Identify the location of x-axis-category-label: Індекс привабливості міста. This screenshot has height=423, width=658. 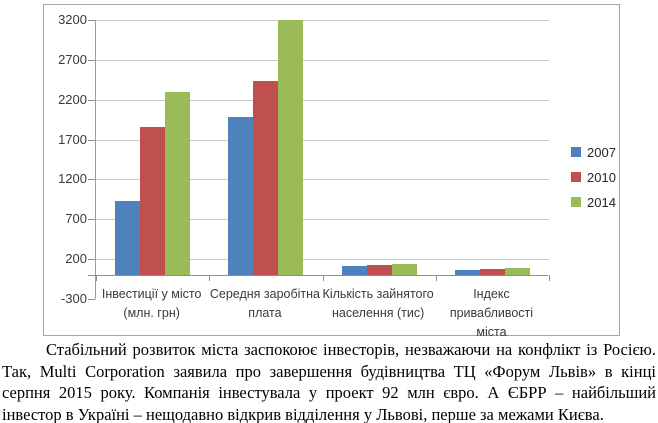
(491, 313).